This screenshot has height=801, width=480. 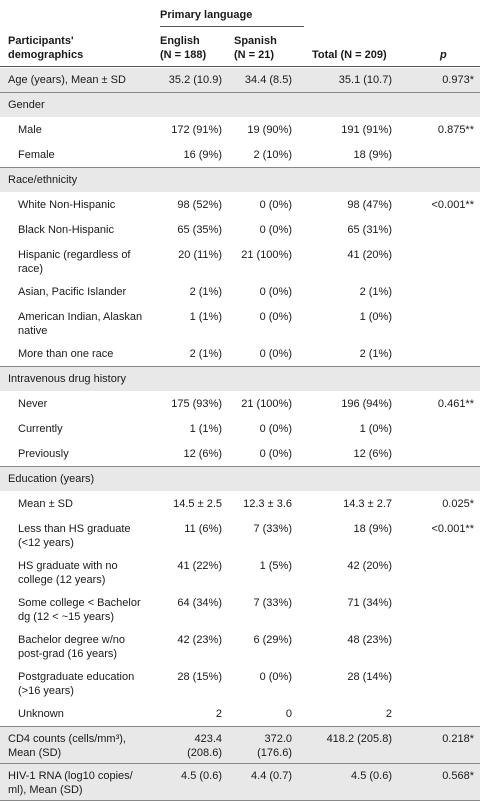 What do you see at coordinates (196, 130) in the screenshot?
I see `english-value: 172 (91%)` at bounding box center [196, 130].